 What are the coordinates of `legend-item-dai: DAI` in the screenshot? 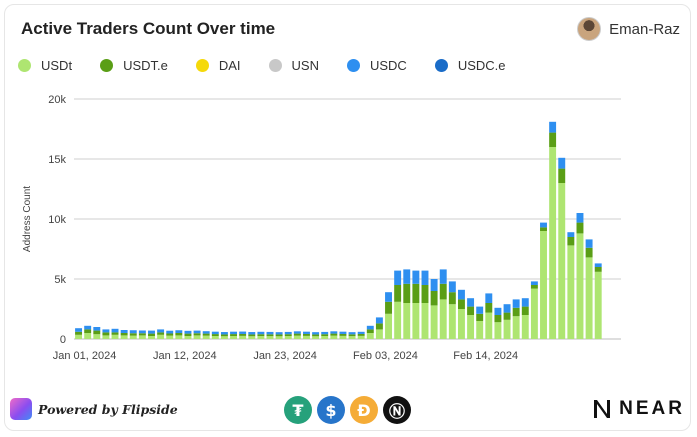 It's located at (218, 65).